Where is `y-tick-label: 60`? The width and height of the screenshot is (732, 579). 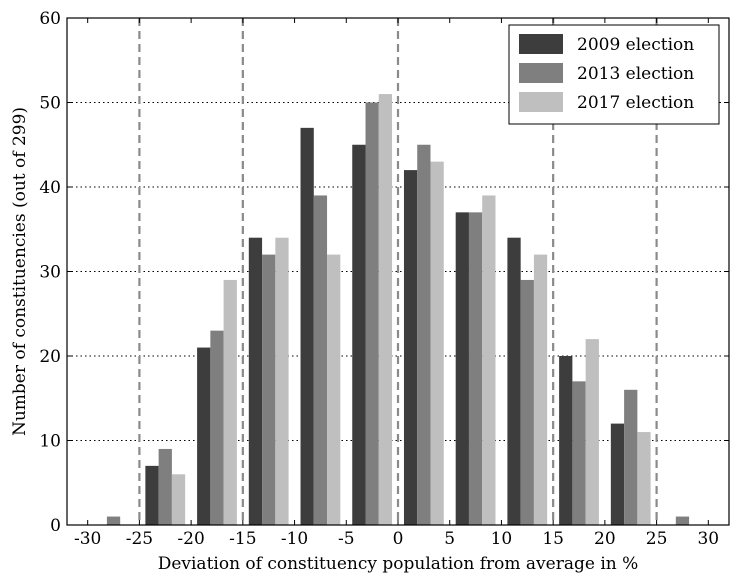
y-tick-label: 60 is located at coordinates (50, 19).